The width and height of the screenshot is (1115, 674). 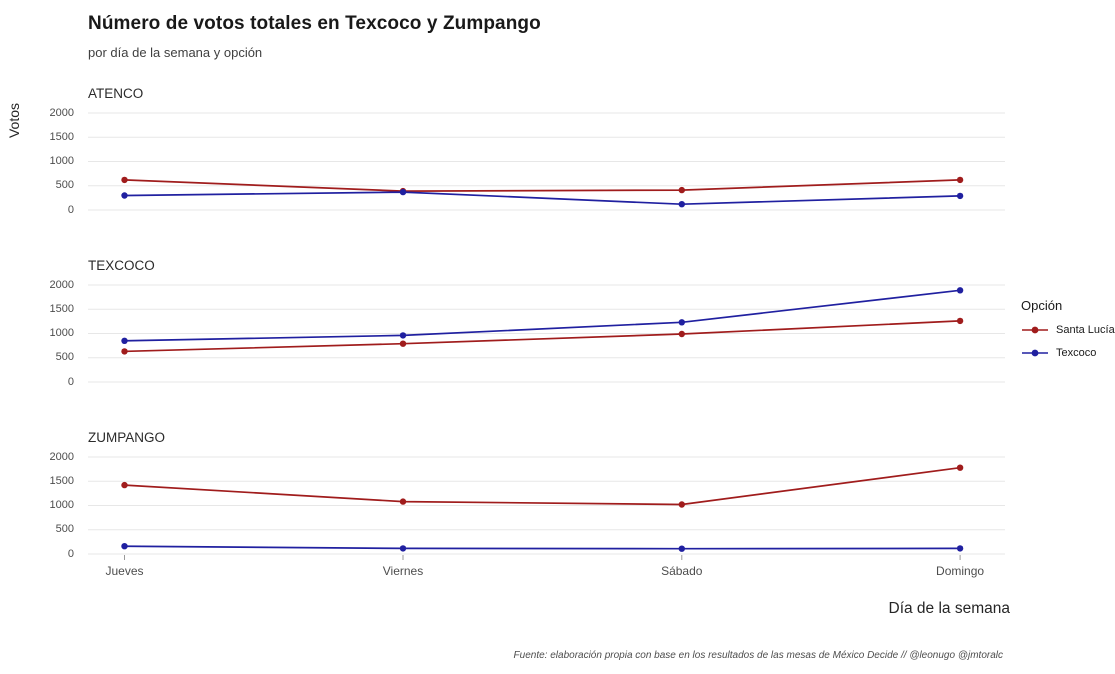 I want to click on legend-item: Santa Lucía, so click(x=1068, y=330).